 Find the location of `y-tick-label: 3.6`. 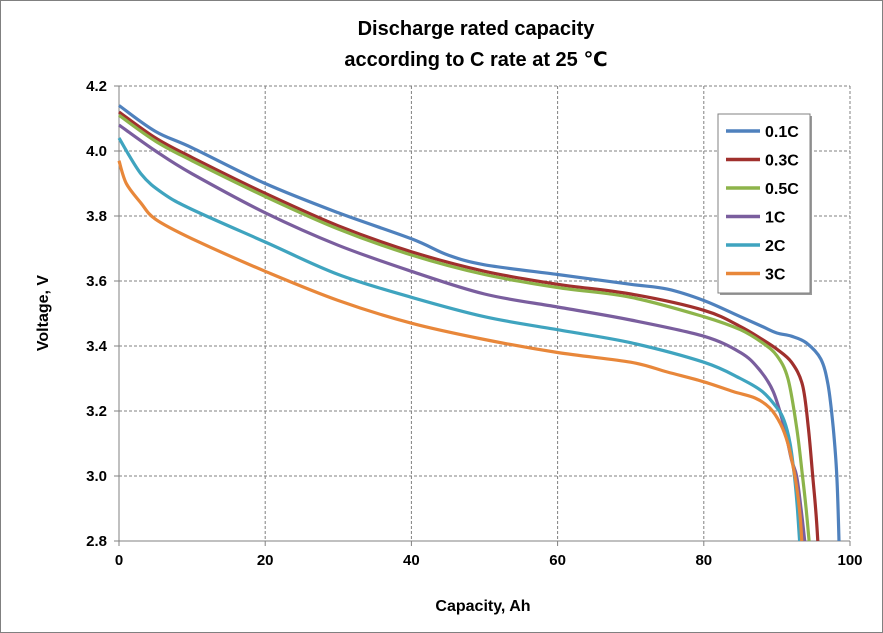

y-tick-label: 3.6 is located at coordinates (96, 281).